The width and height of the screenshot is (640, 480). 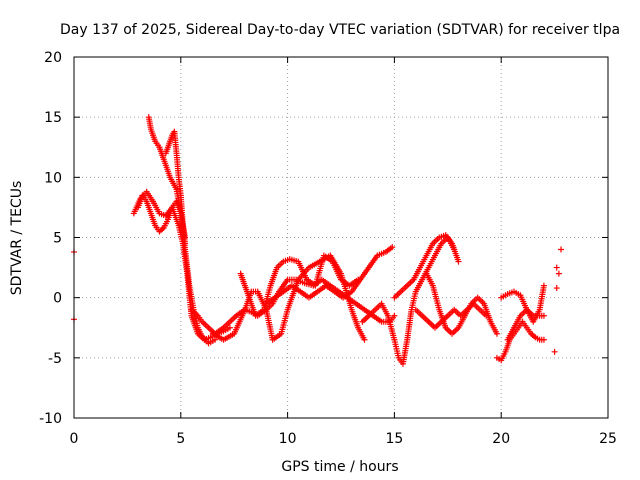 What do you see at coordinates (608, 439) in the screenshot?
I see `x-tick-label: 25` at bounding box center [608, 439].